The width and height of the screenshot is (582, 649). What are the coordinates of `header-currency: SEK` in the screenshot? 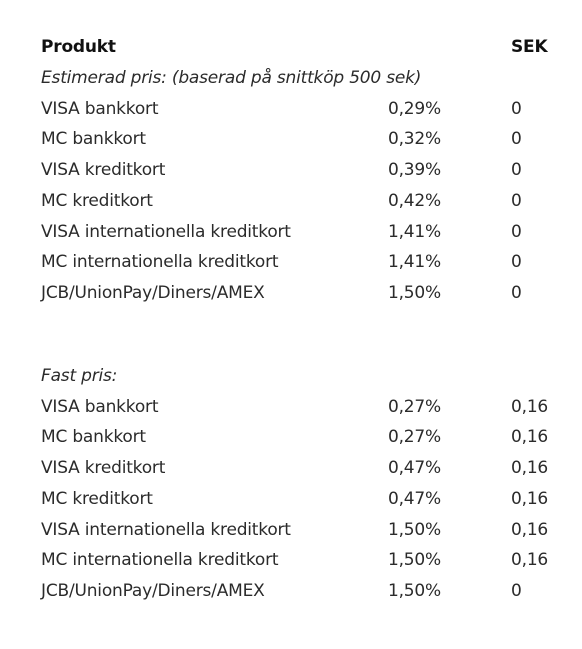 It's located at (529, 47).